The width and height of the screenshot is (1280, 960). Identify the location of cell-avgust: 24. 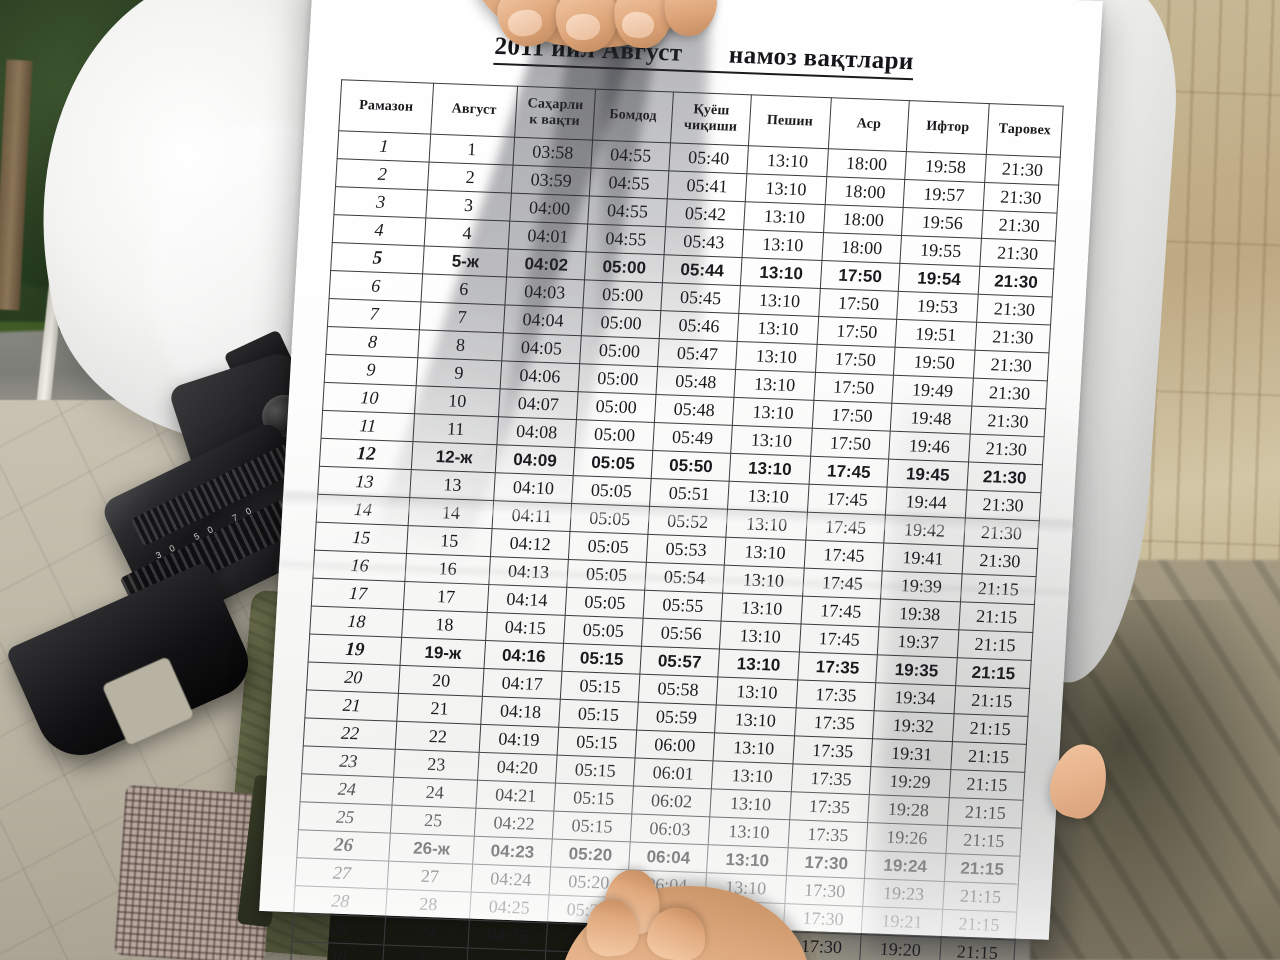
(434, 793).